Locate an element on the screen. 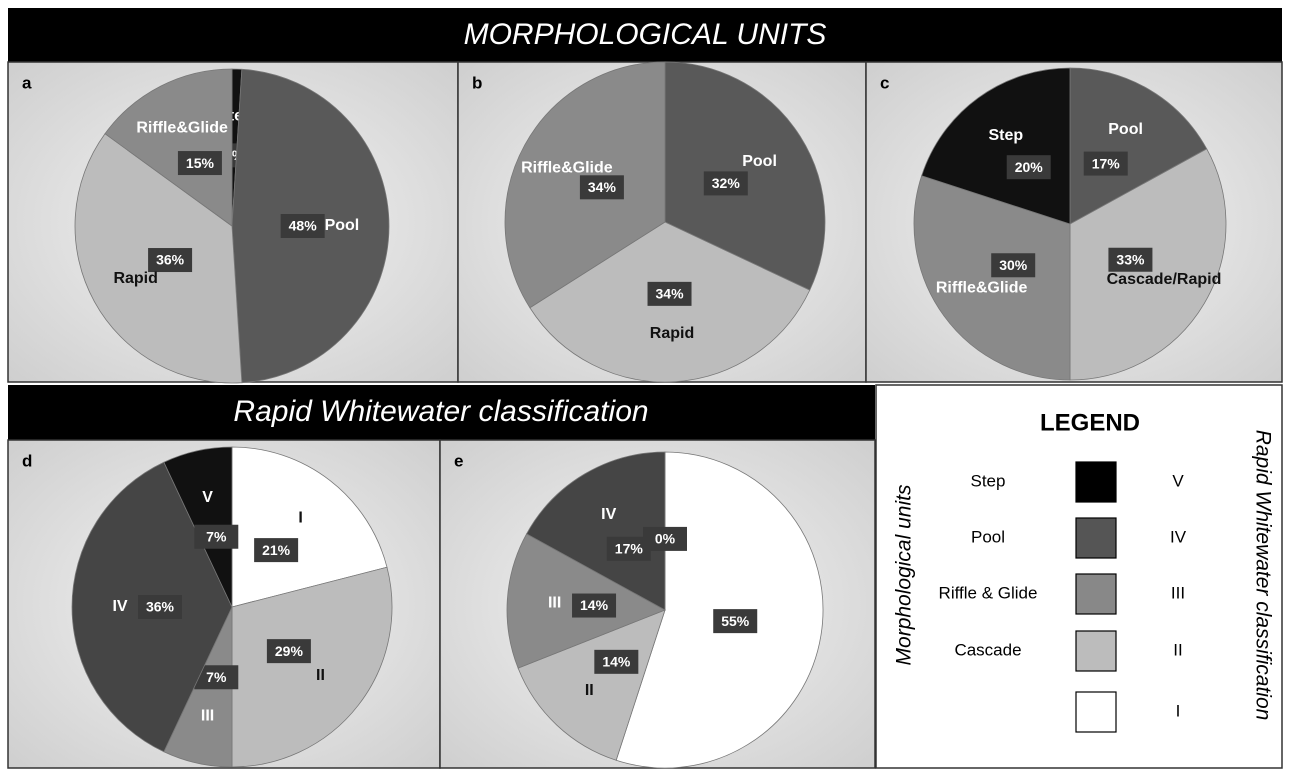  panel-letter: d is located at coordinates (27, 460).